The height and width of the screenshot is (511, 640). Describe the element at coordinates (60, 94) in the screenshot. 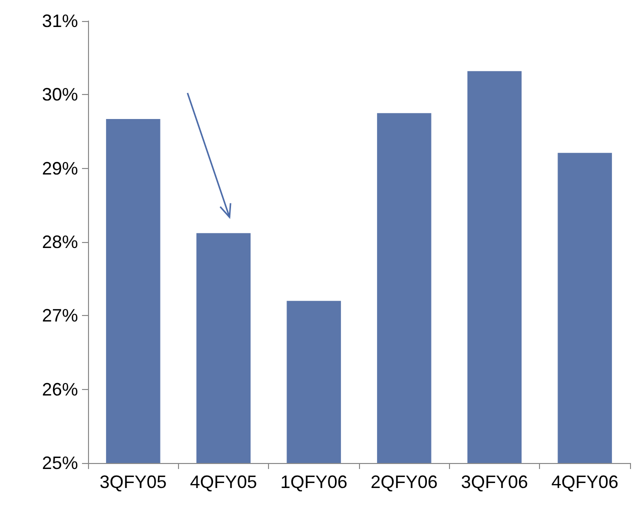

I see `y-tick-label: 30%` at that location.